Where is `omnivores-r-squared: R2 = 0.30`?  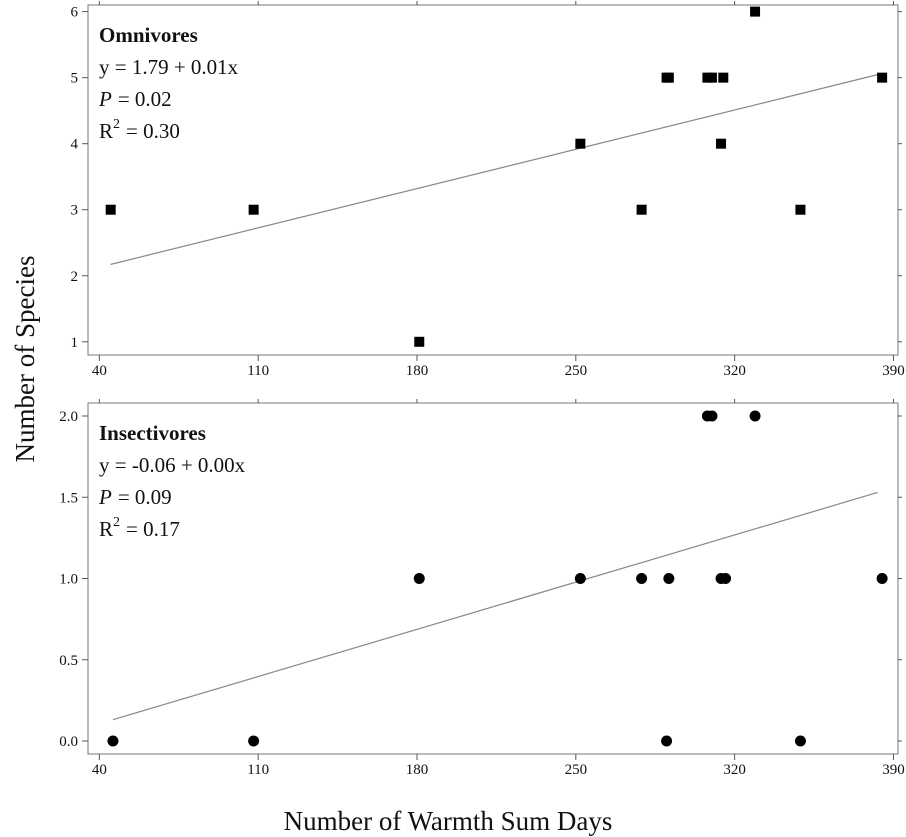 omnivores-r-squared: R2 = 0.30 is located at coordinates (139, 130).